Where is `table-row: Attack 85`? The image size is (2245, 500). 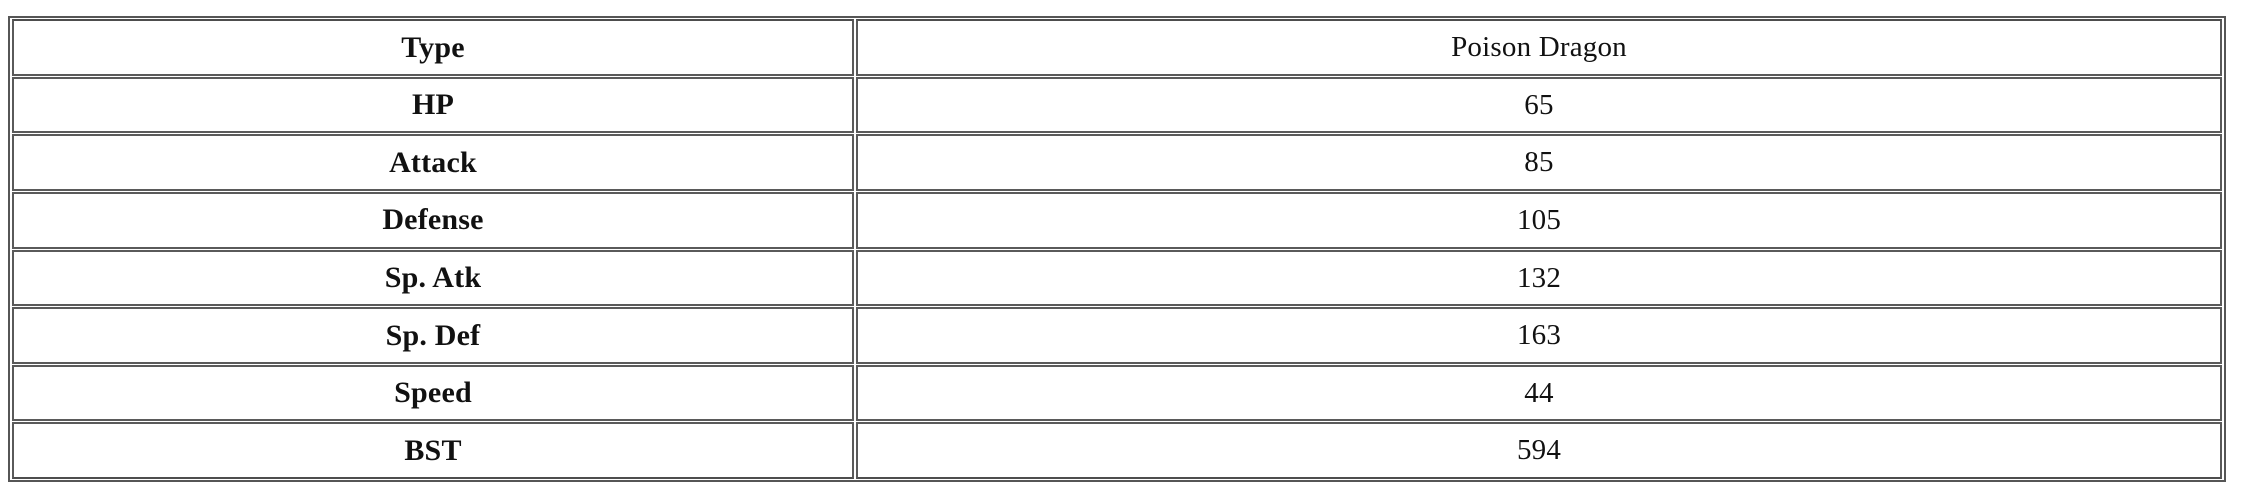 table-row: Attack 85 is located at coordinates (1117, 162).